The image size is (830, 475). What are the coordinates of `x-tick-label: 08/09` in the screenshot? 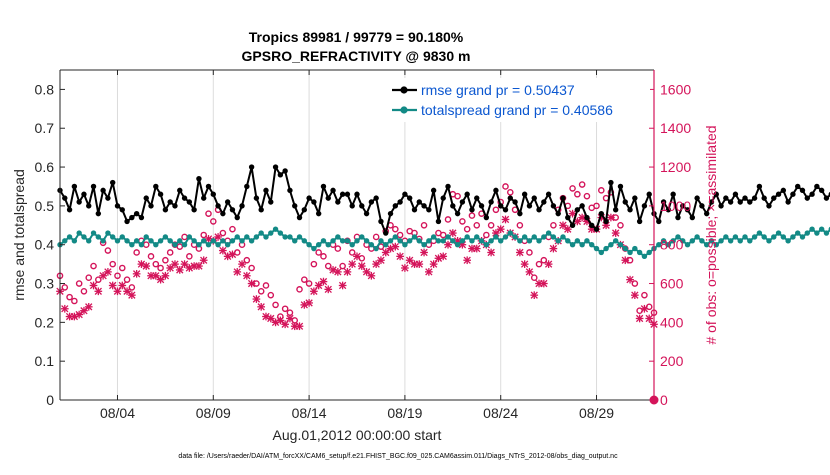 It's located at (213, 413).